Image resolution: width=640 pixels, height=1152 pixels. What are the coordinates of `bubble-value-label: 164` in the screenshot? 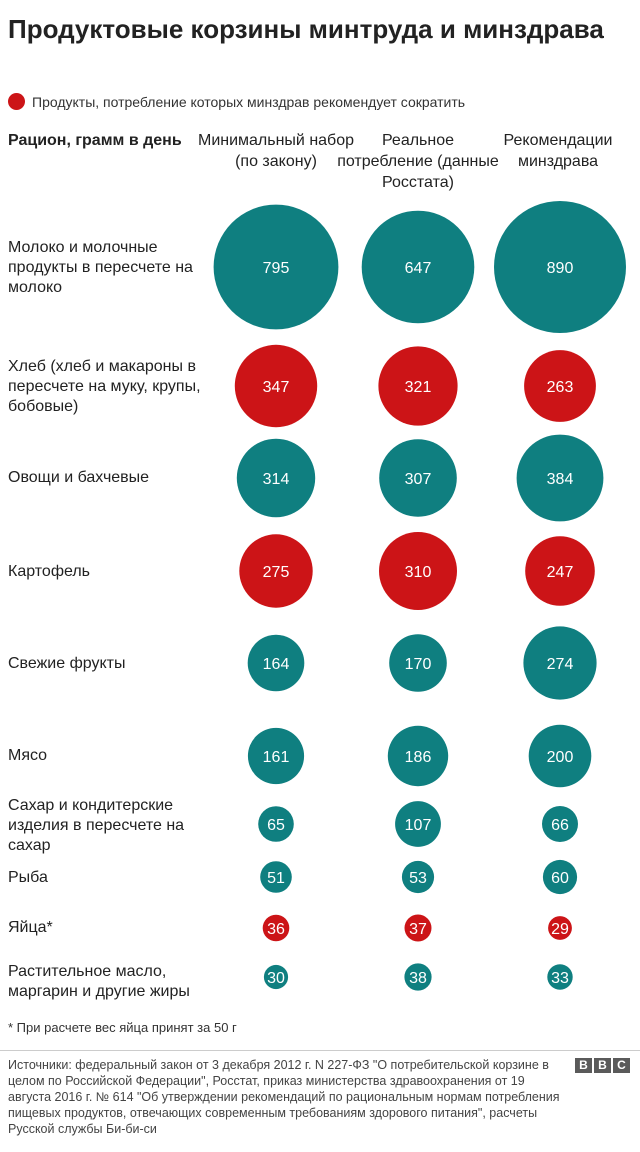 It's located at (276, 664).